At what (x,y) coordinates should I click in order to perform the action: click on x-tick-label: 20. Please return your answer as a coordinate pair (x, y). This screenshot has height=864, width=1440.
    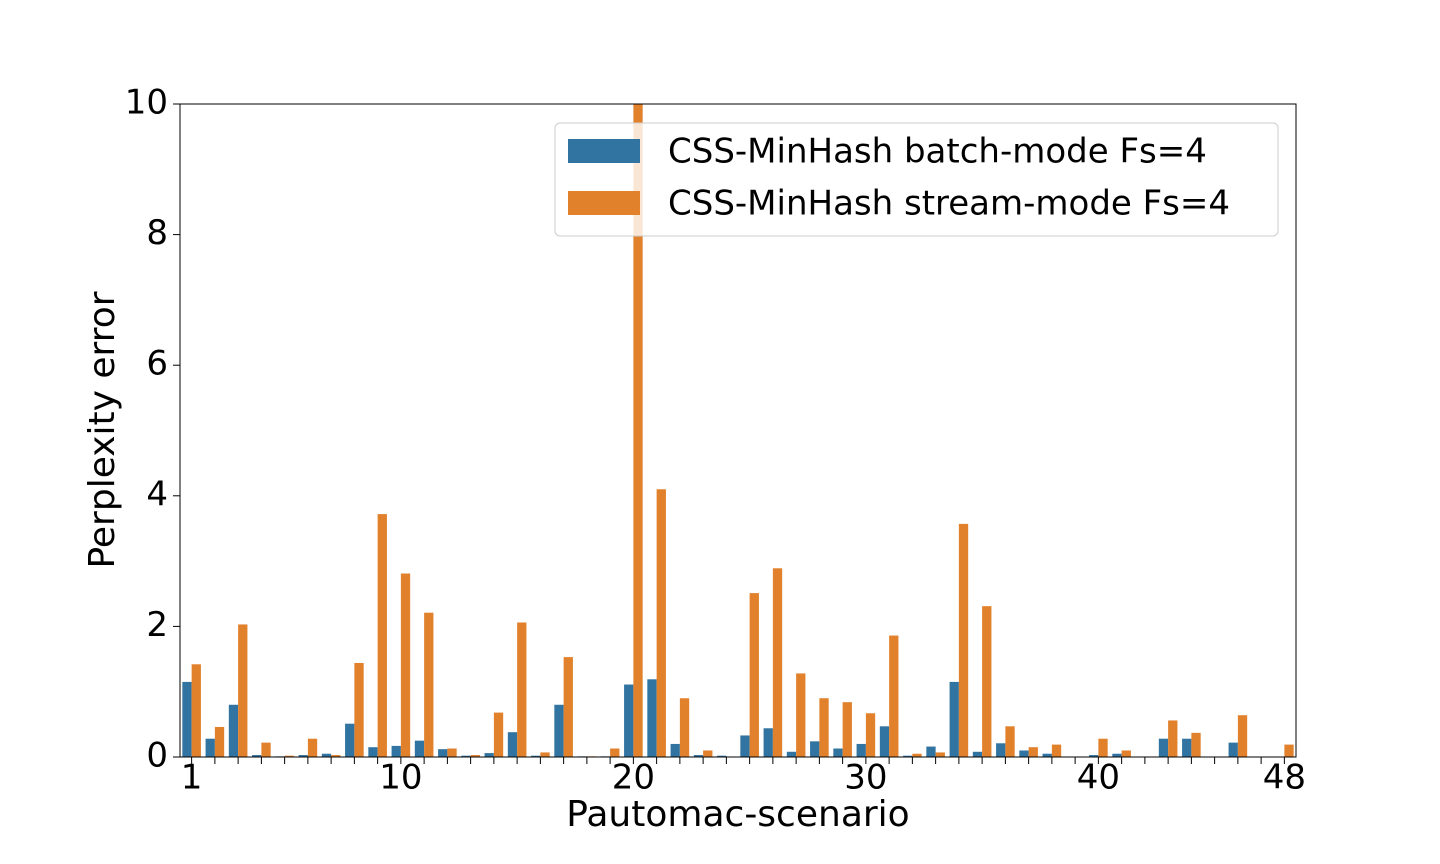
    Looking at the image, I should click on (633, 778).